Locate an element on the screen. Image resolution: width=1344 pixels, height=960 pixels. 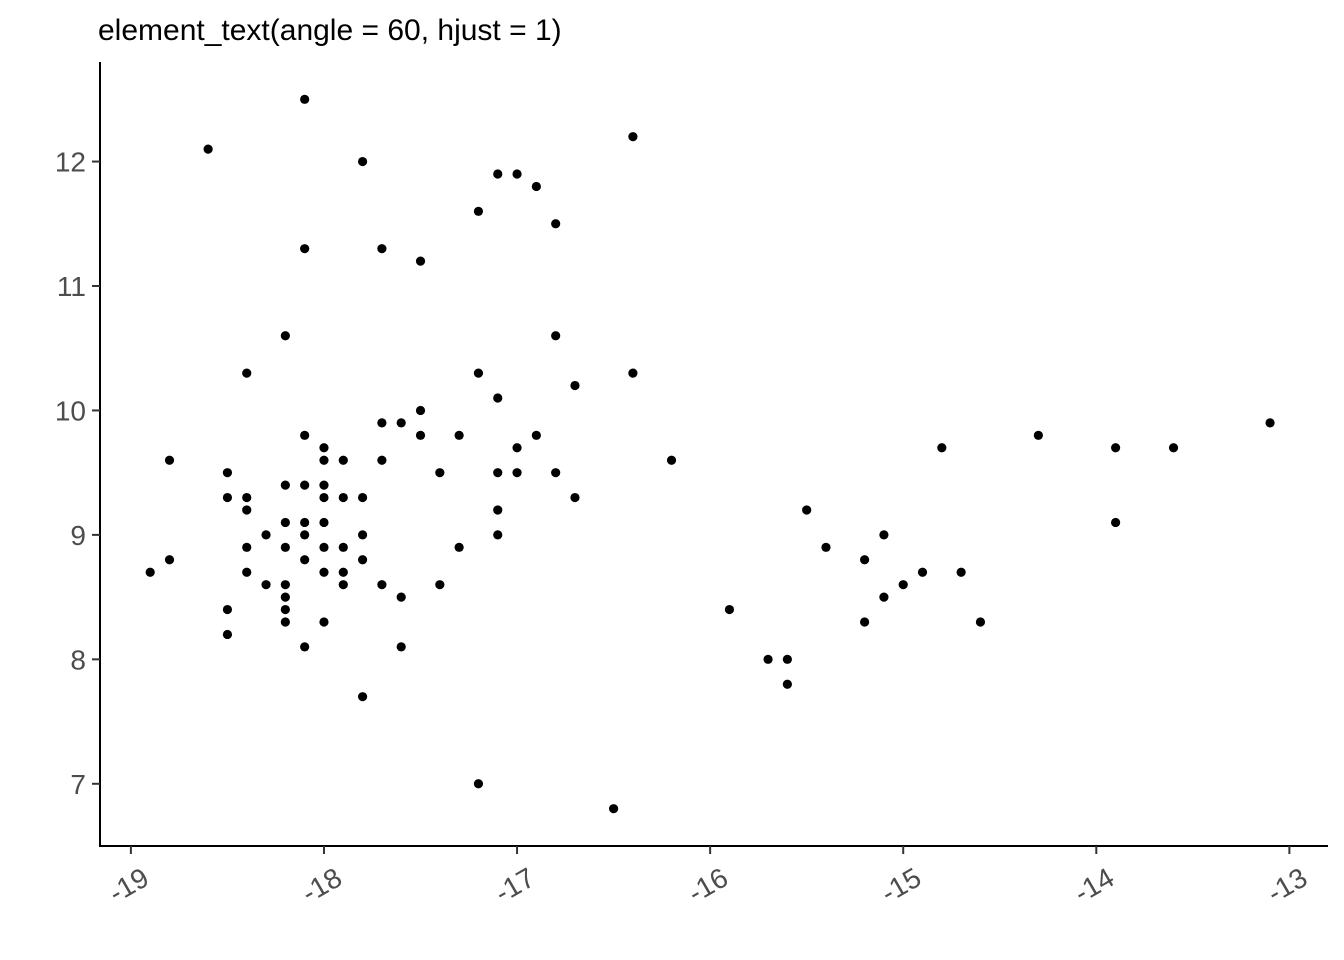
y-axis: 7 8 9 10 11 12 is located at coordinates (77, 473).